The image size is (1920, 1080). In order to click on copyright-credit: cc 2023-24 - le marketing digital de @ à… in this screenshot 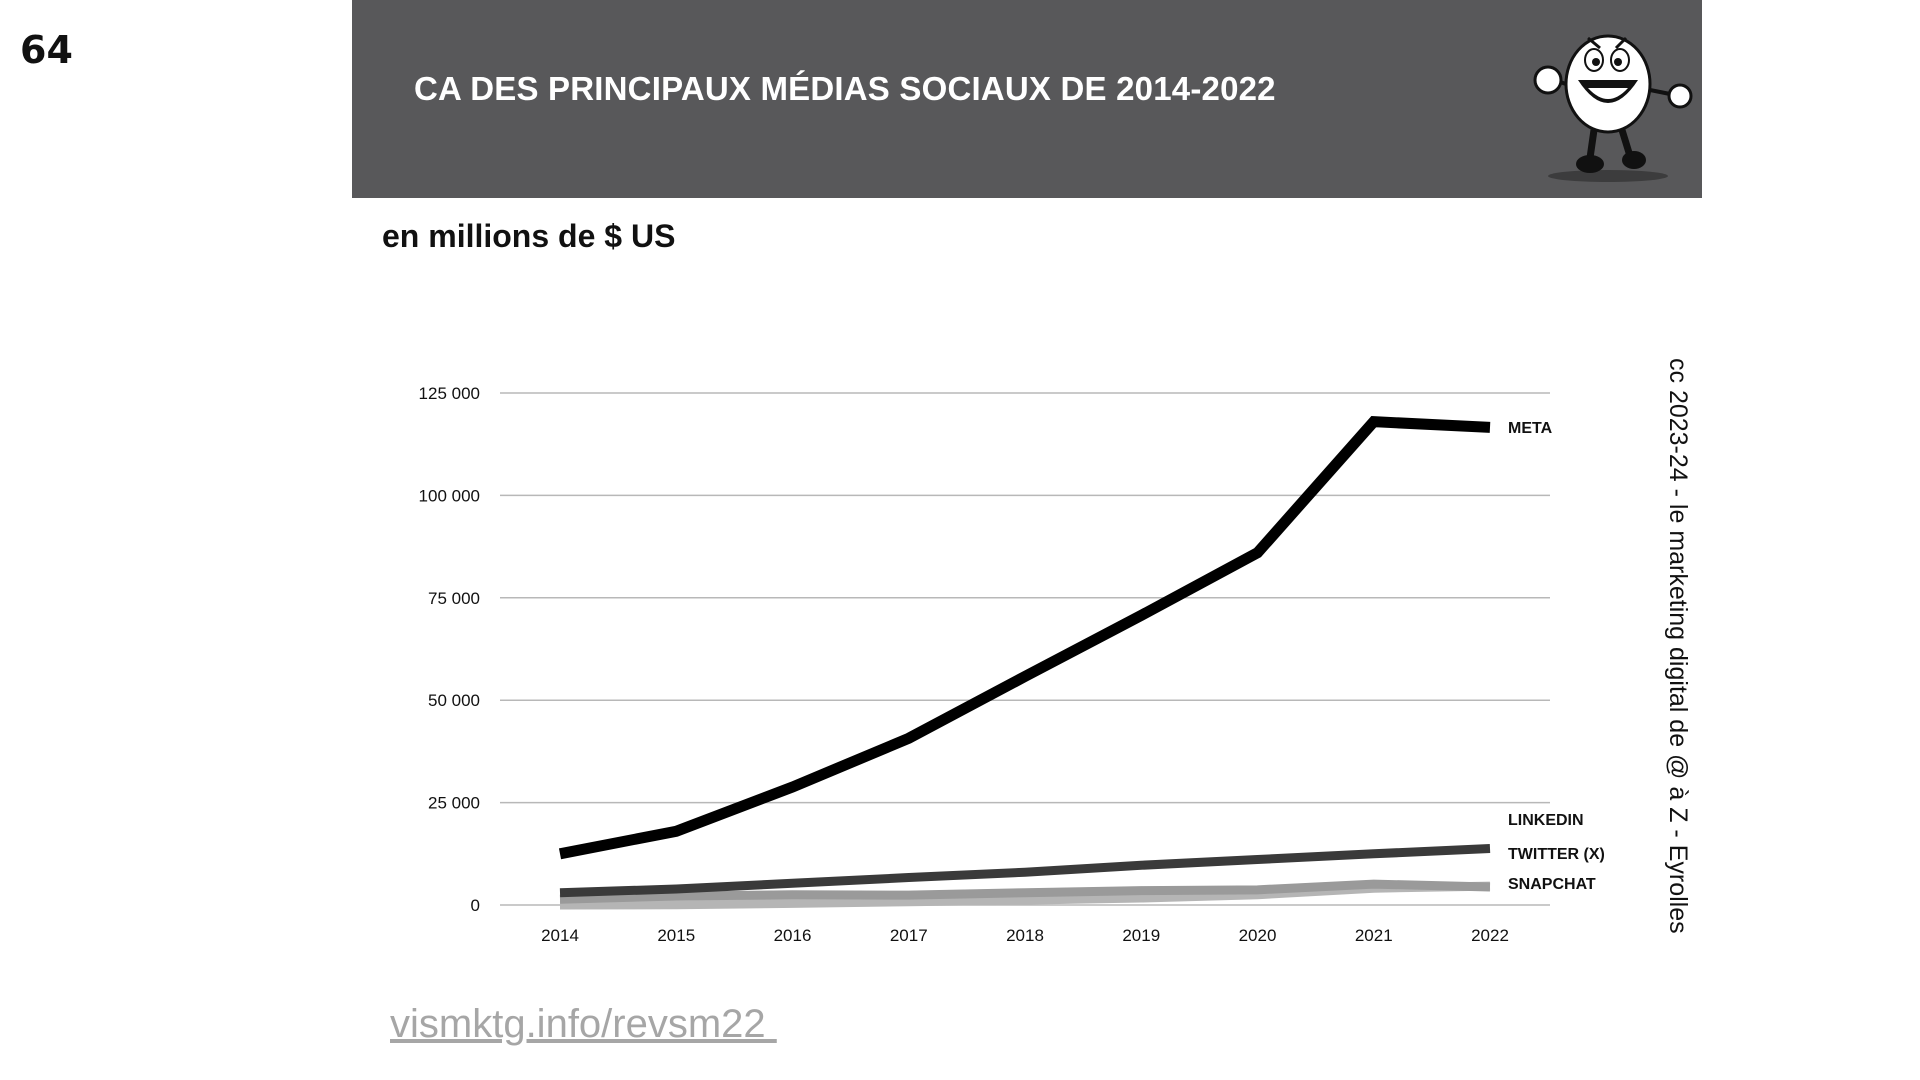, I will do `click(1678, 646)`.